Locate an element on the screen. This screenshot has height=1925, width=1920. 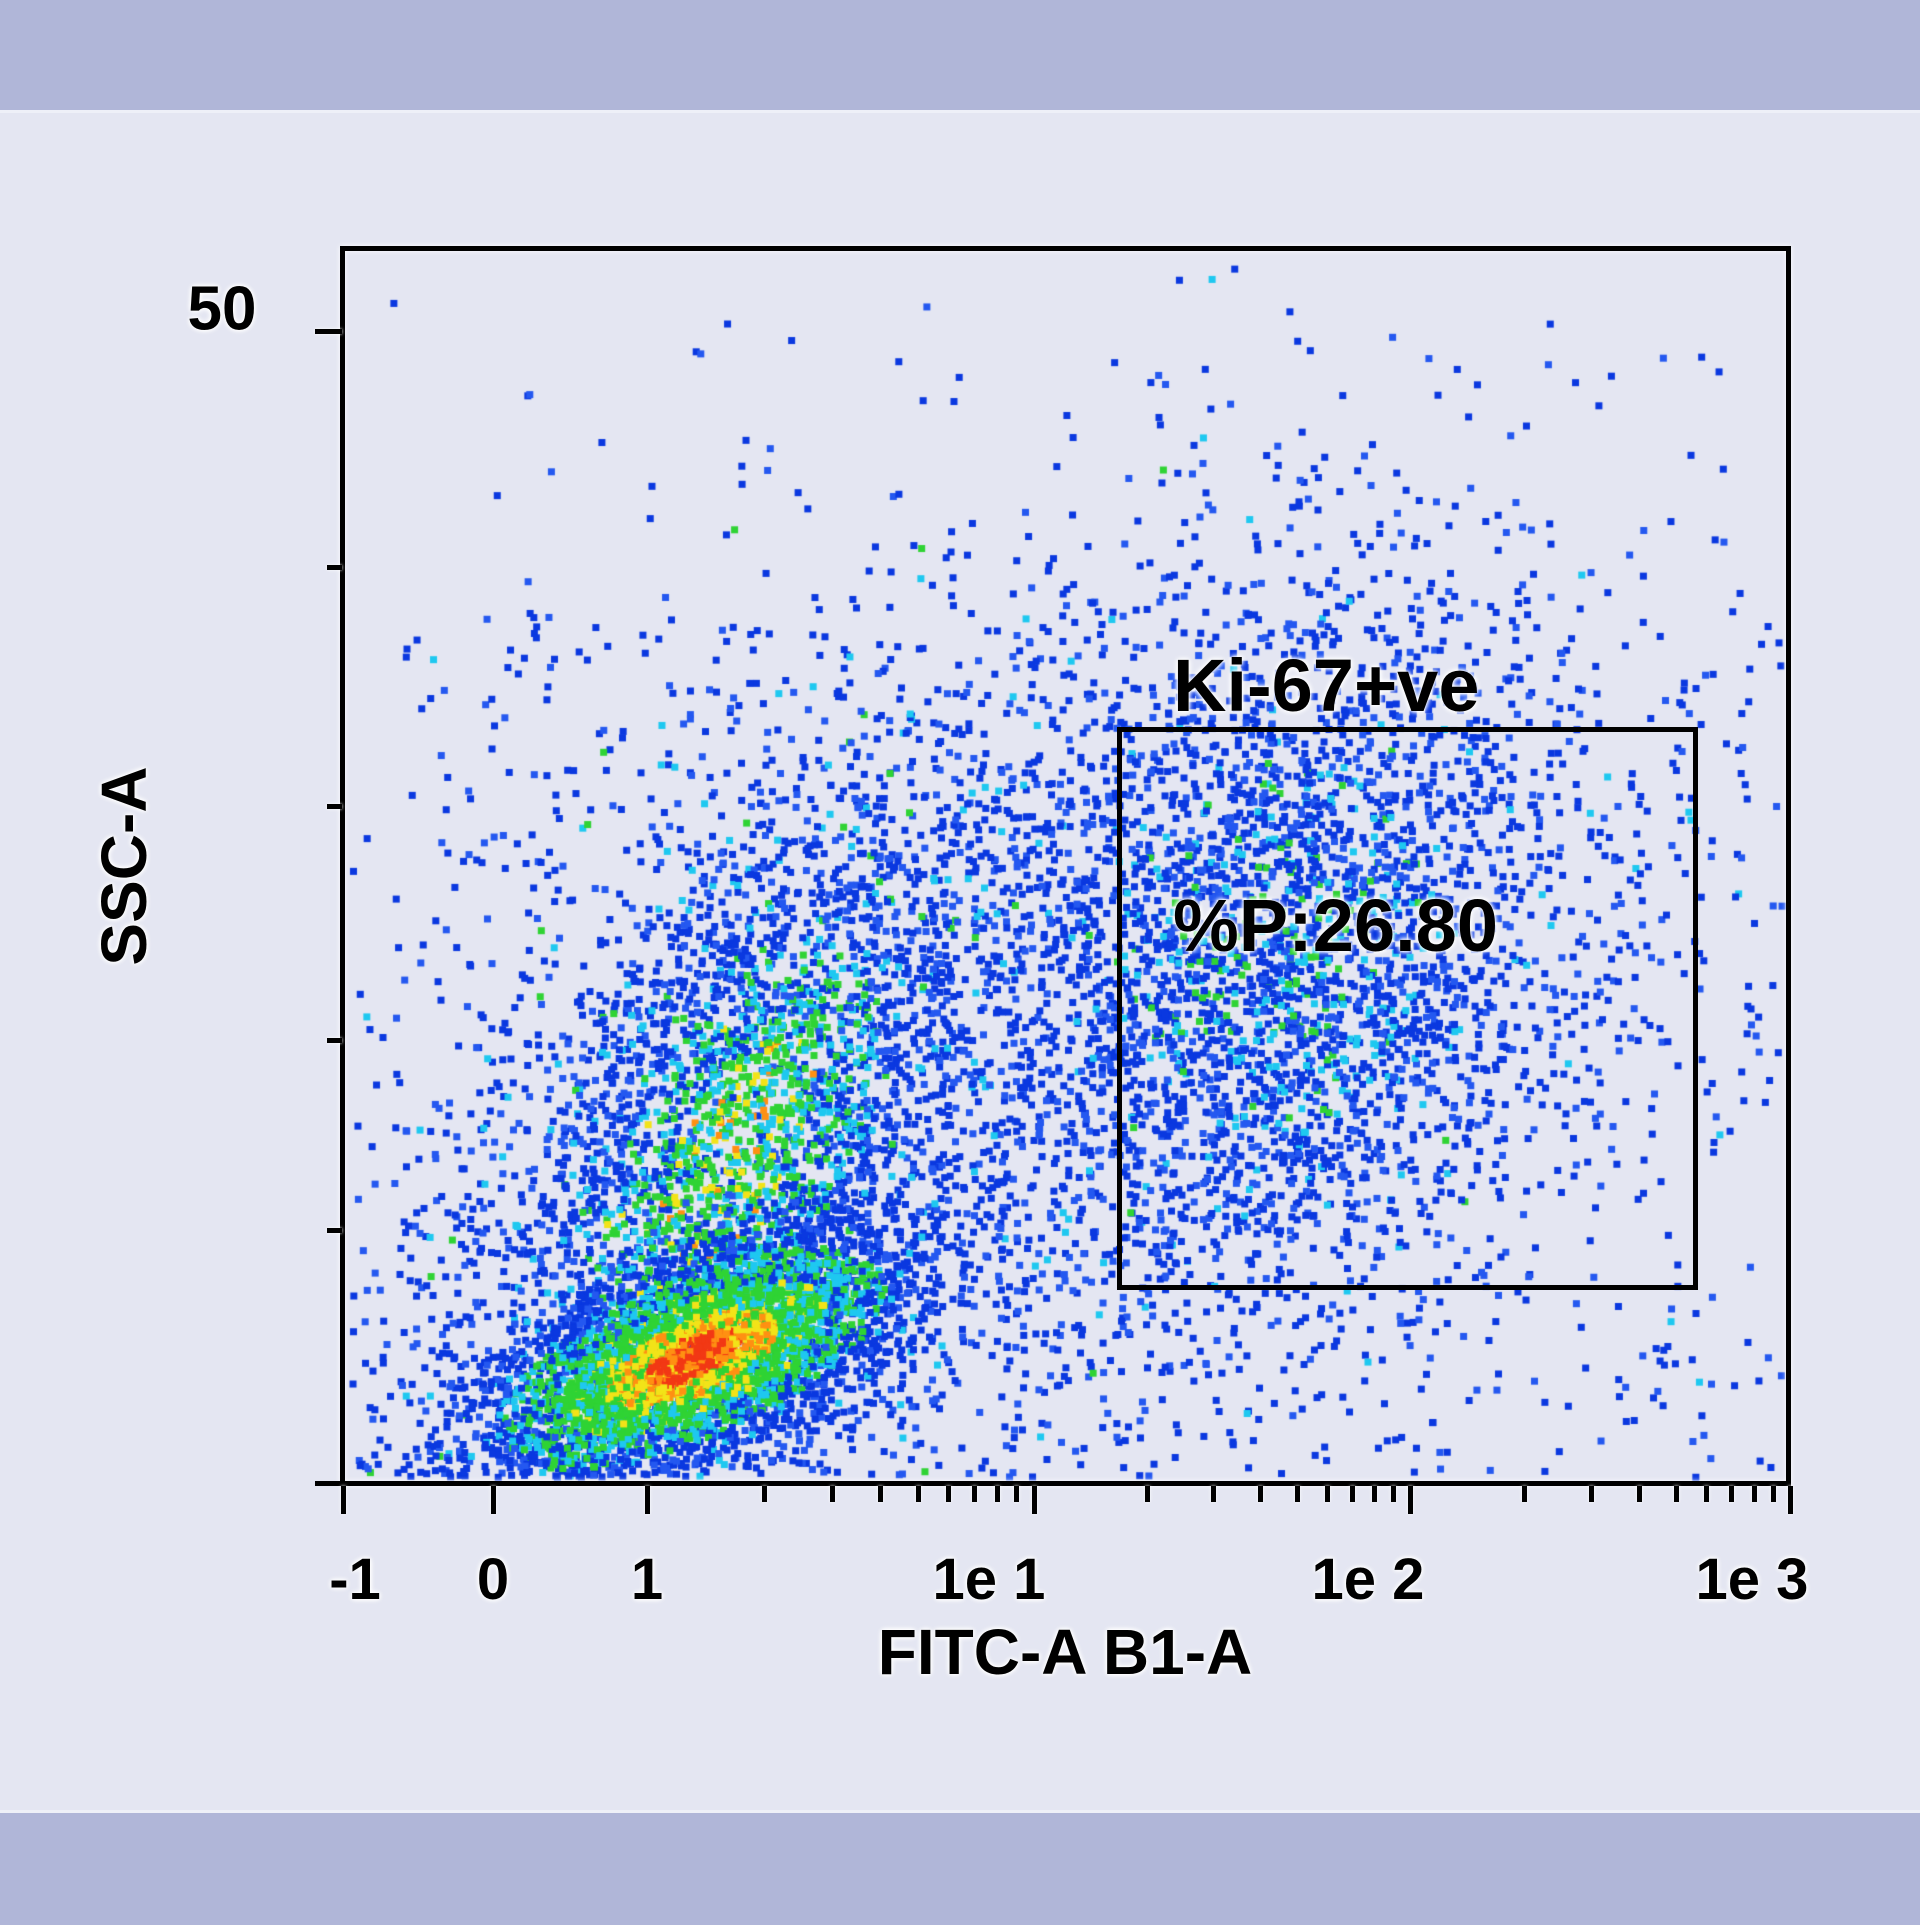
gate-rect is located at coordinates (1407, 1008).